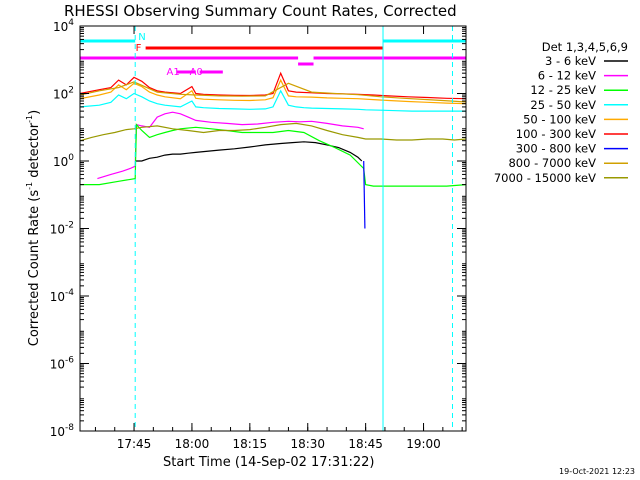 The image size is (640, 480). What do you see at coordinates (545, 178) in the screenshot?
I see `legend-label-7000-15000-kev: 7000 - 15000 keV` at bounding box center [545, 178].